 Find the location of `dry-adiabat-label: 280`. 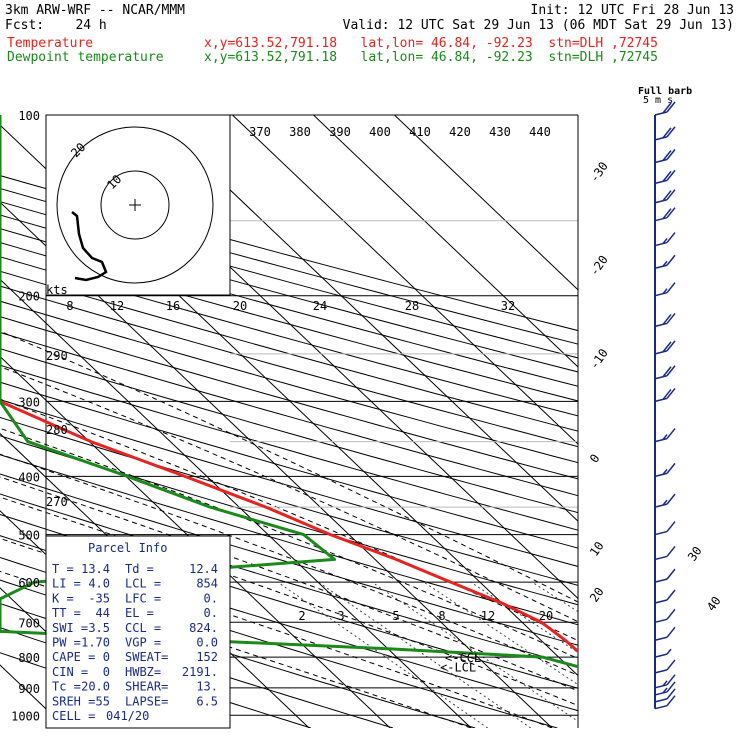

dry-adiabat-label: 280 is located at coordinates (57, 430).